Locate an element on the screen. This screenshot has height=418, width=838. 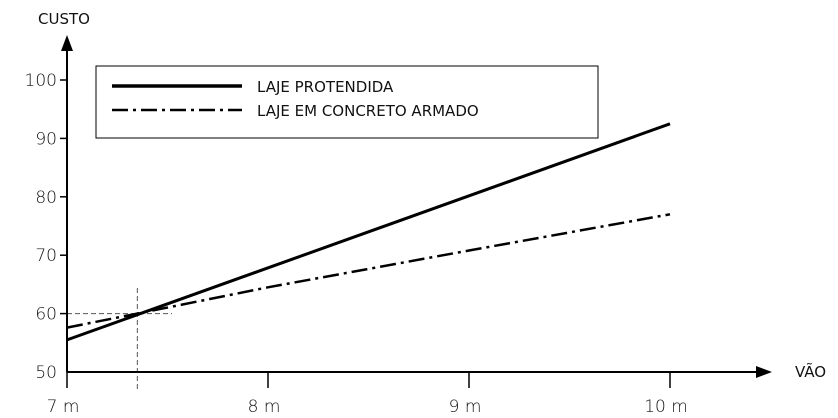
y-tick-label: 70 is located at coordinates (46, 256).